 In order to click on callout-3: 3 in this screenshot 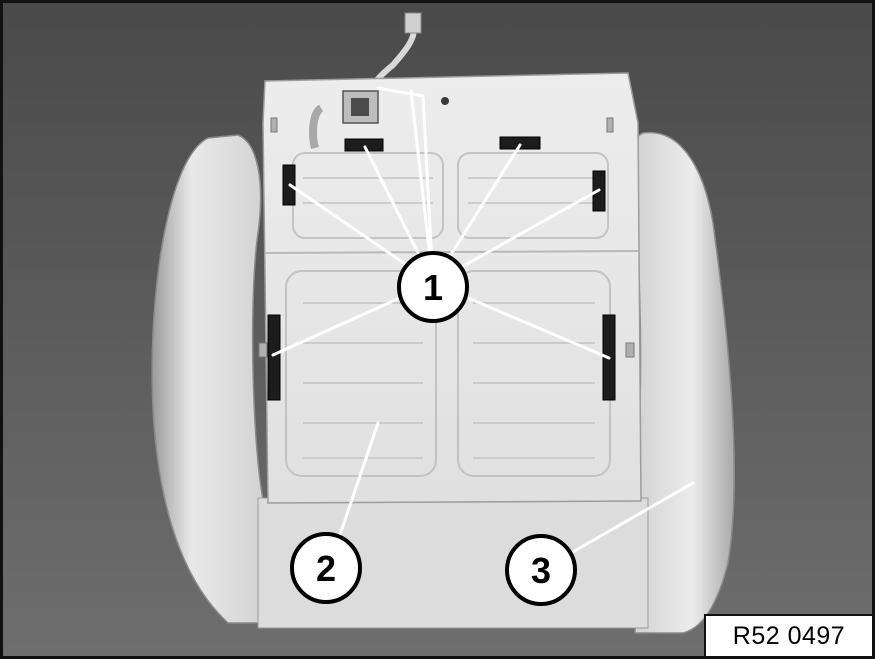, I will do `click(541, 570)`.